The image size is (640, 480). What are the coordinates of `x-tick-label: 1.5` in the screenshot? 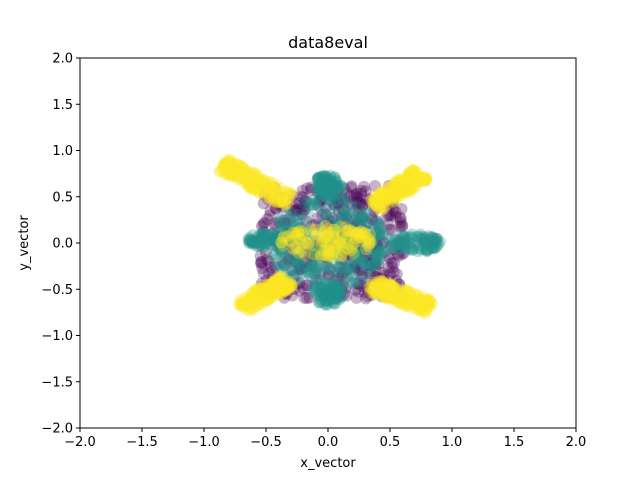 It's located at (514, 442).